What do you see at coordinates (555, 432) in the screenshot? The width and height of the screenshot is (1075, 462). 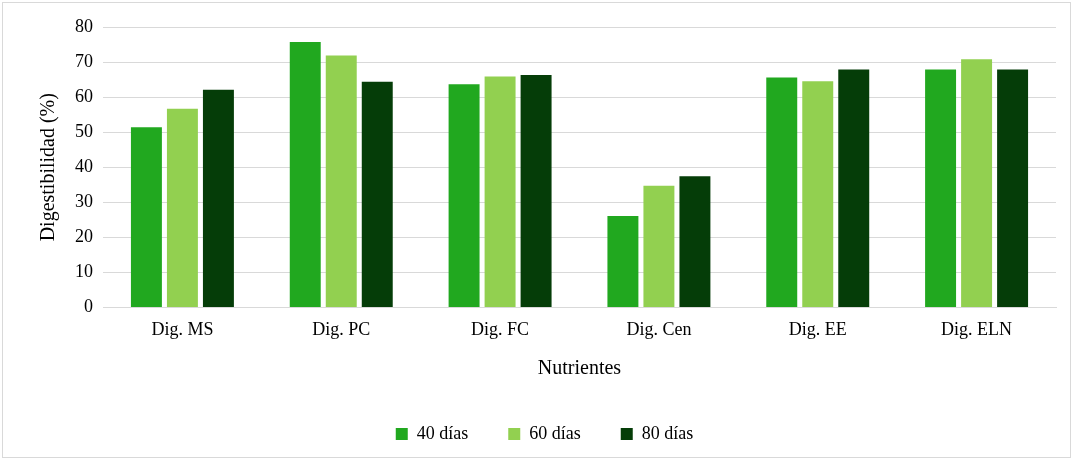 I see `legend-label: 60 días` at bounding box center [555, 432].